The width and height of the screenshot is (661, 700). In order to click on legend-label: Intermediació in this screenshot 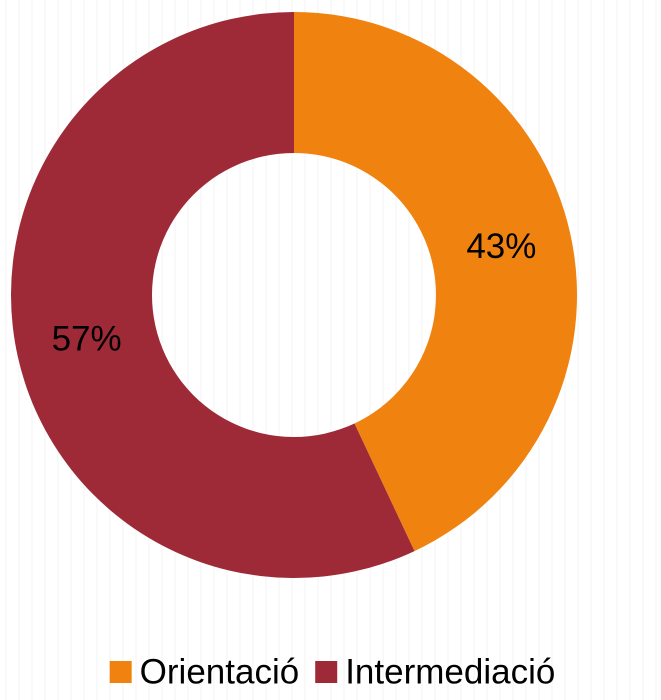, I will do `click(450, 671)`.